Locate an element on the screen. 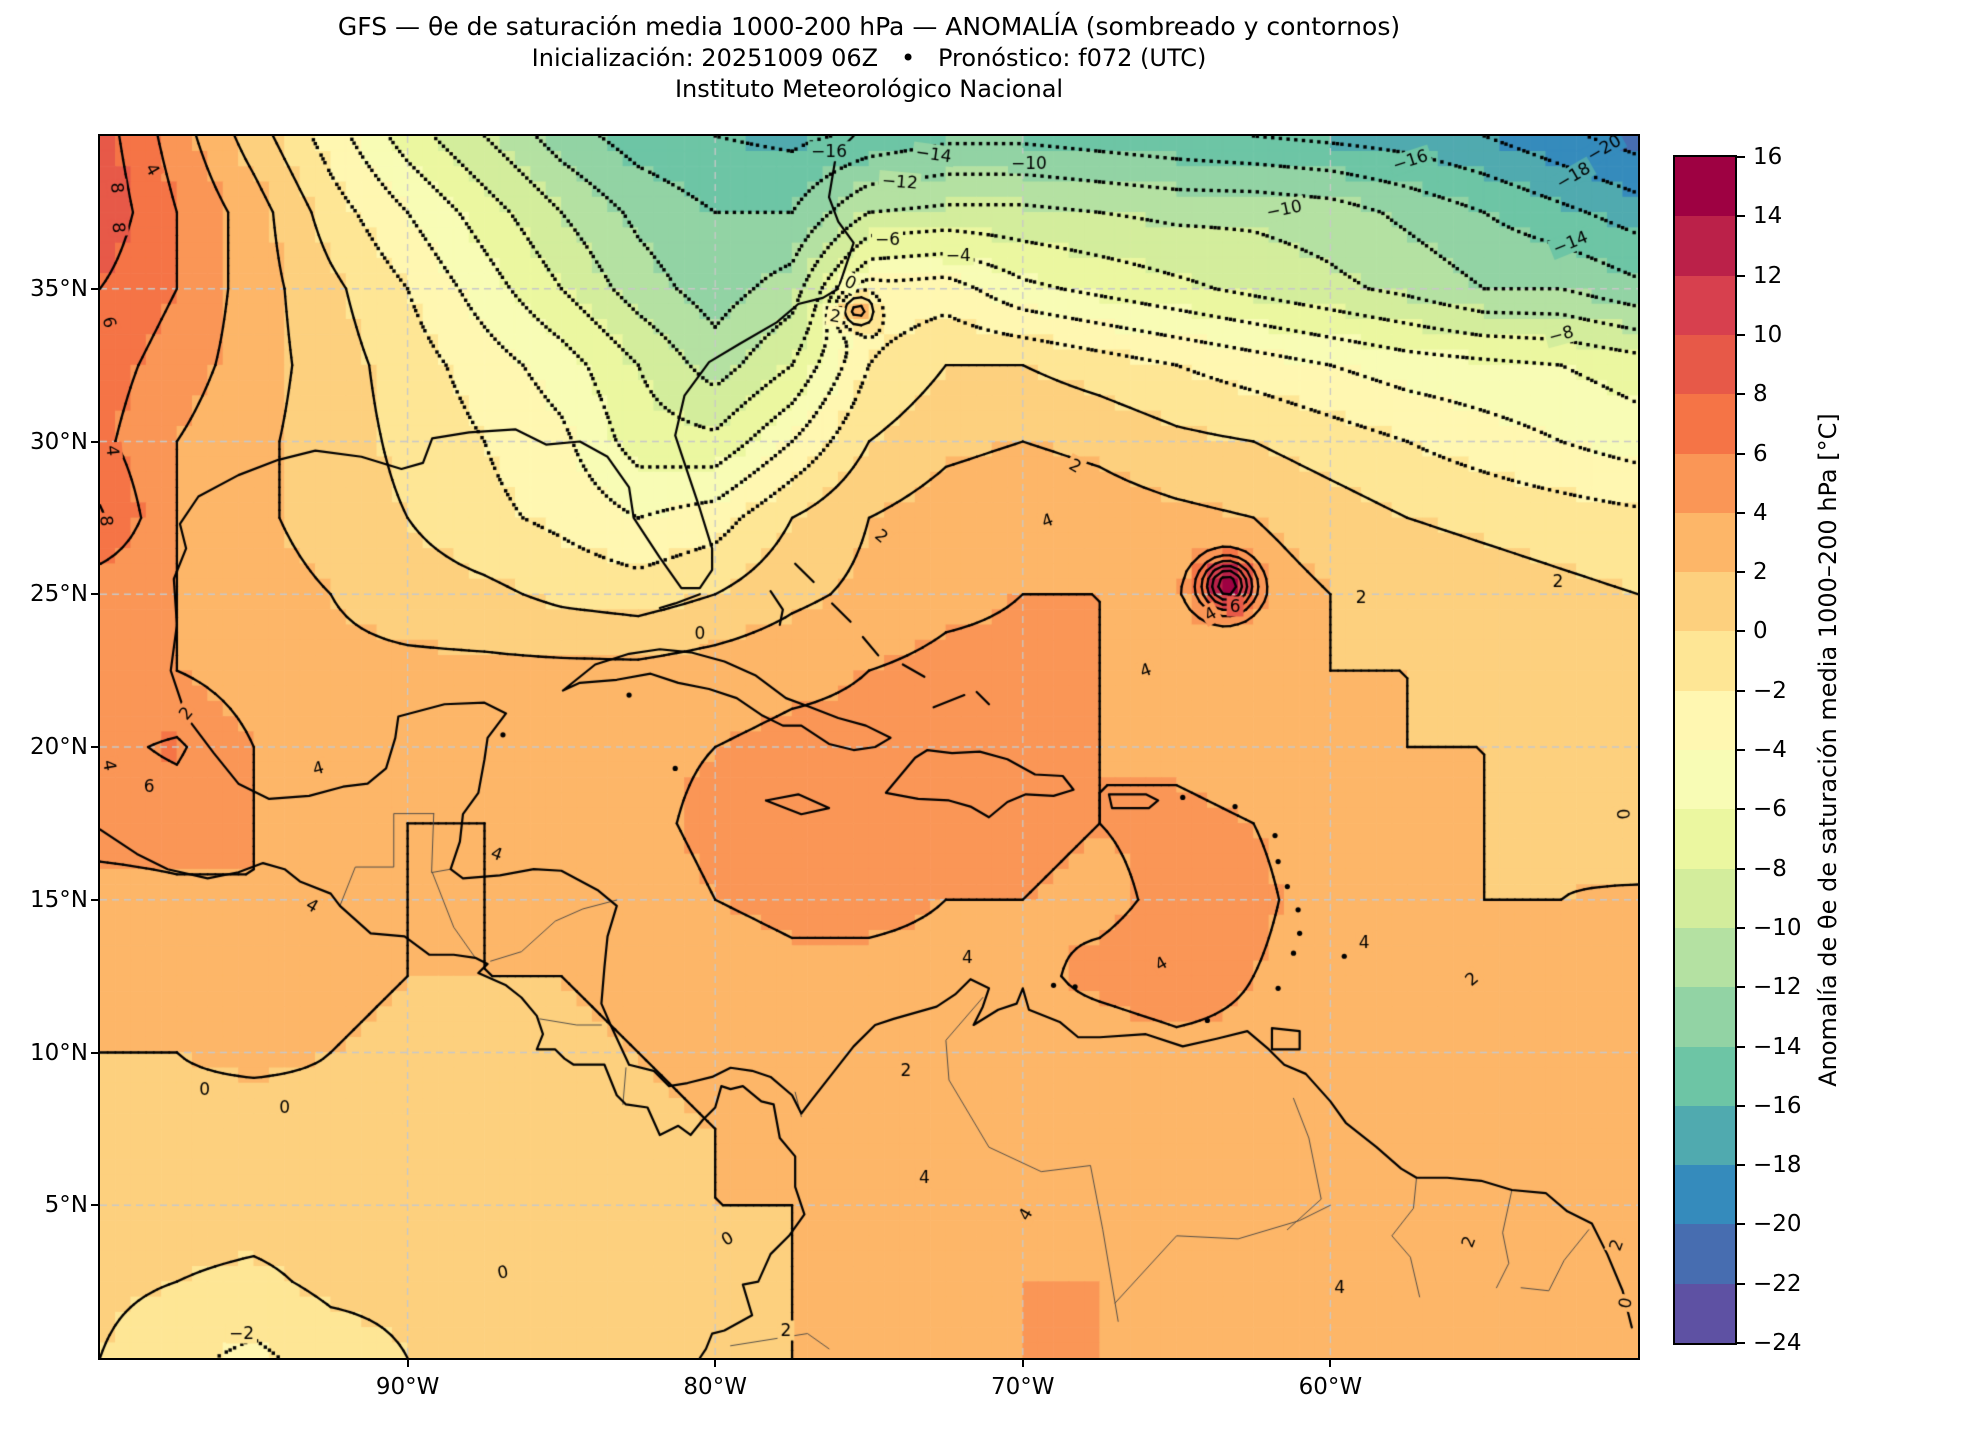 The image size is (1980, 1440). colorbar-tick-label: 4 is located at coordinates (1760, 512).